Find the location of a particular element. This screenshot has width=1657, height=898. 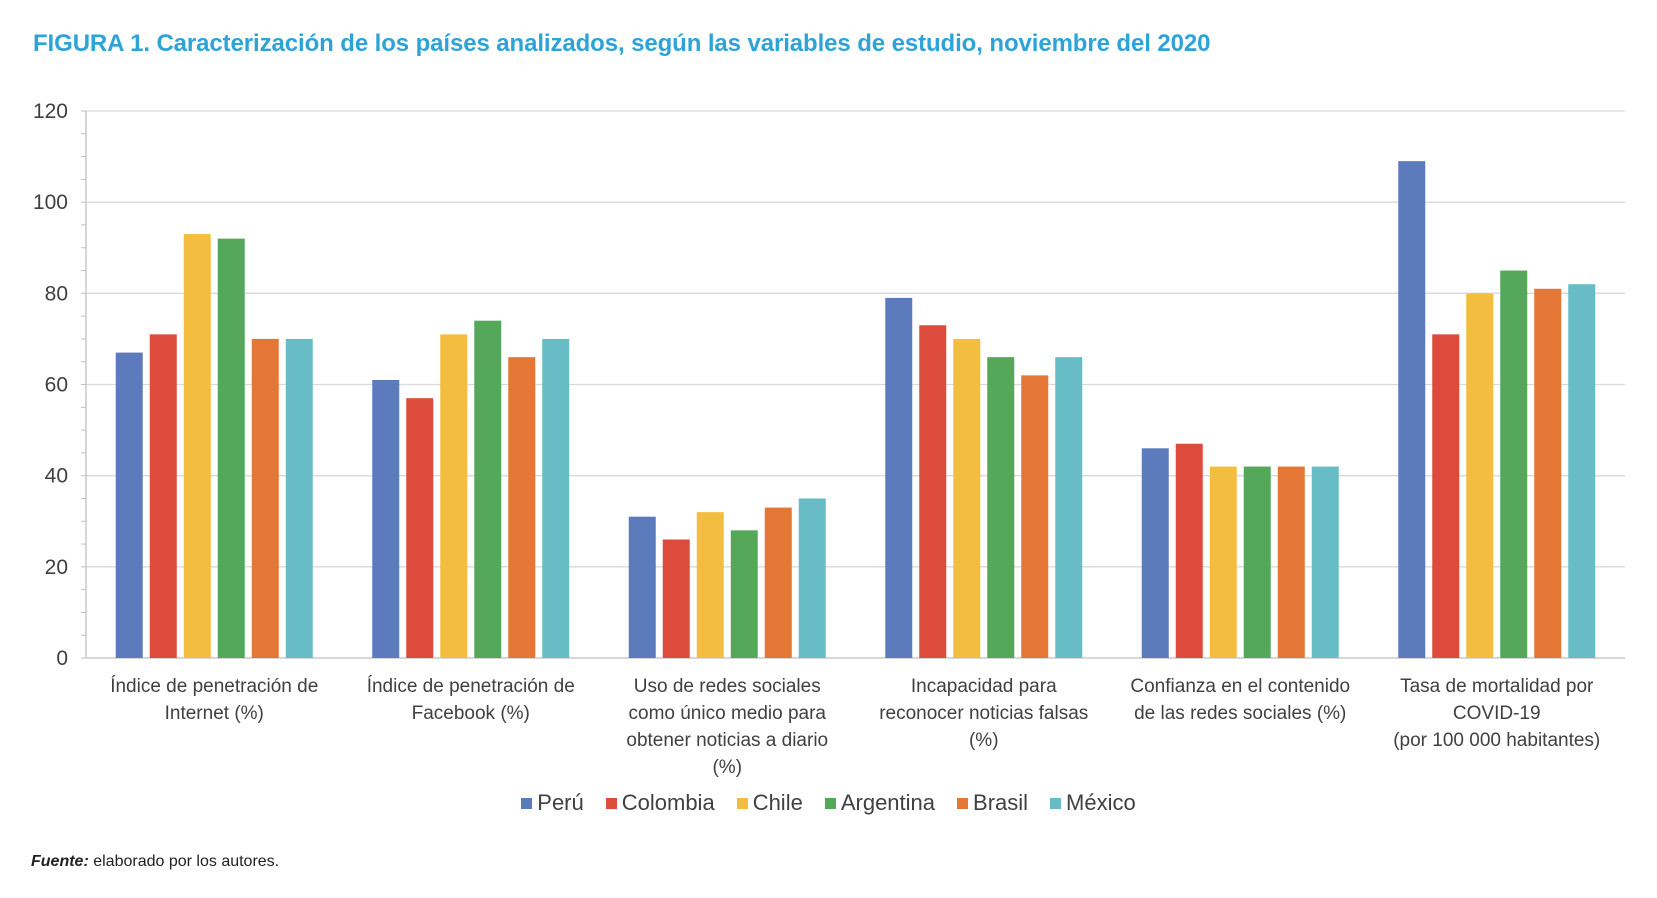

legend-item: México is located at coordinates (1093, 803).